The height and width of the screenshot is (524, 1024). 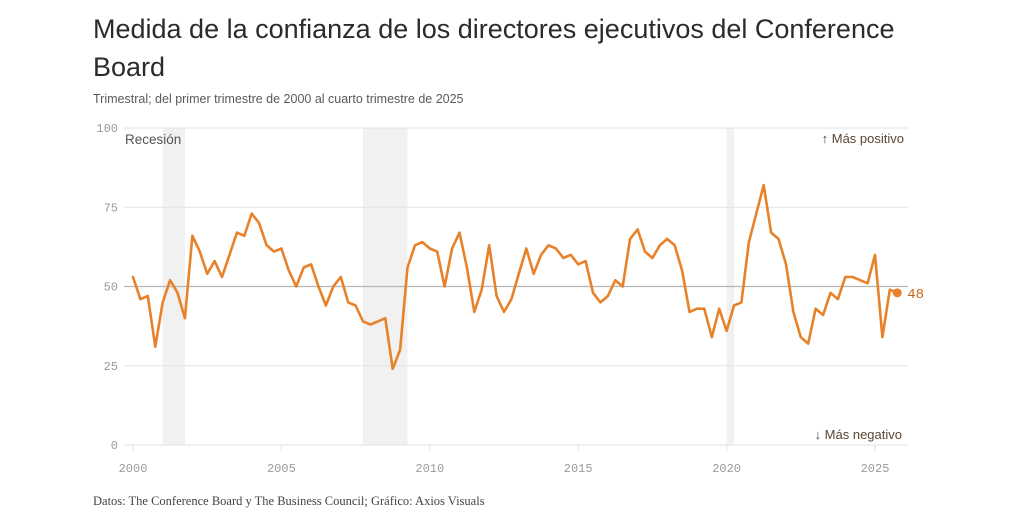 I want to click on x-tick-label: 2015, so click(x=578, y=469).